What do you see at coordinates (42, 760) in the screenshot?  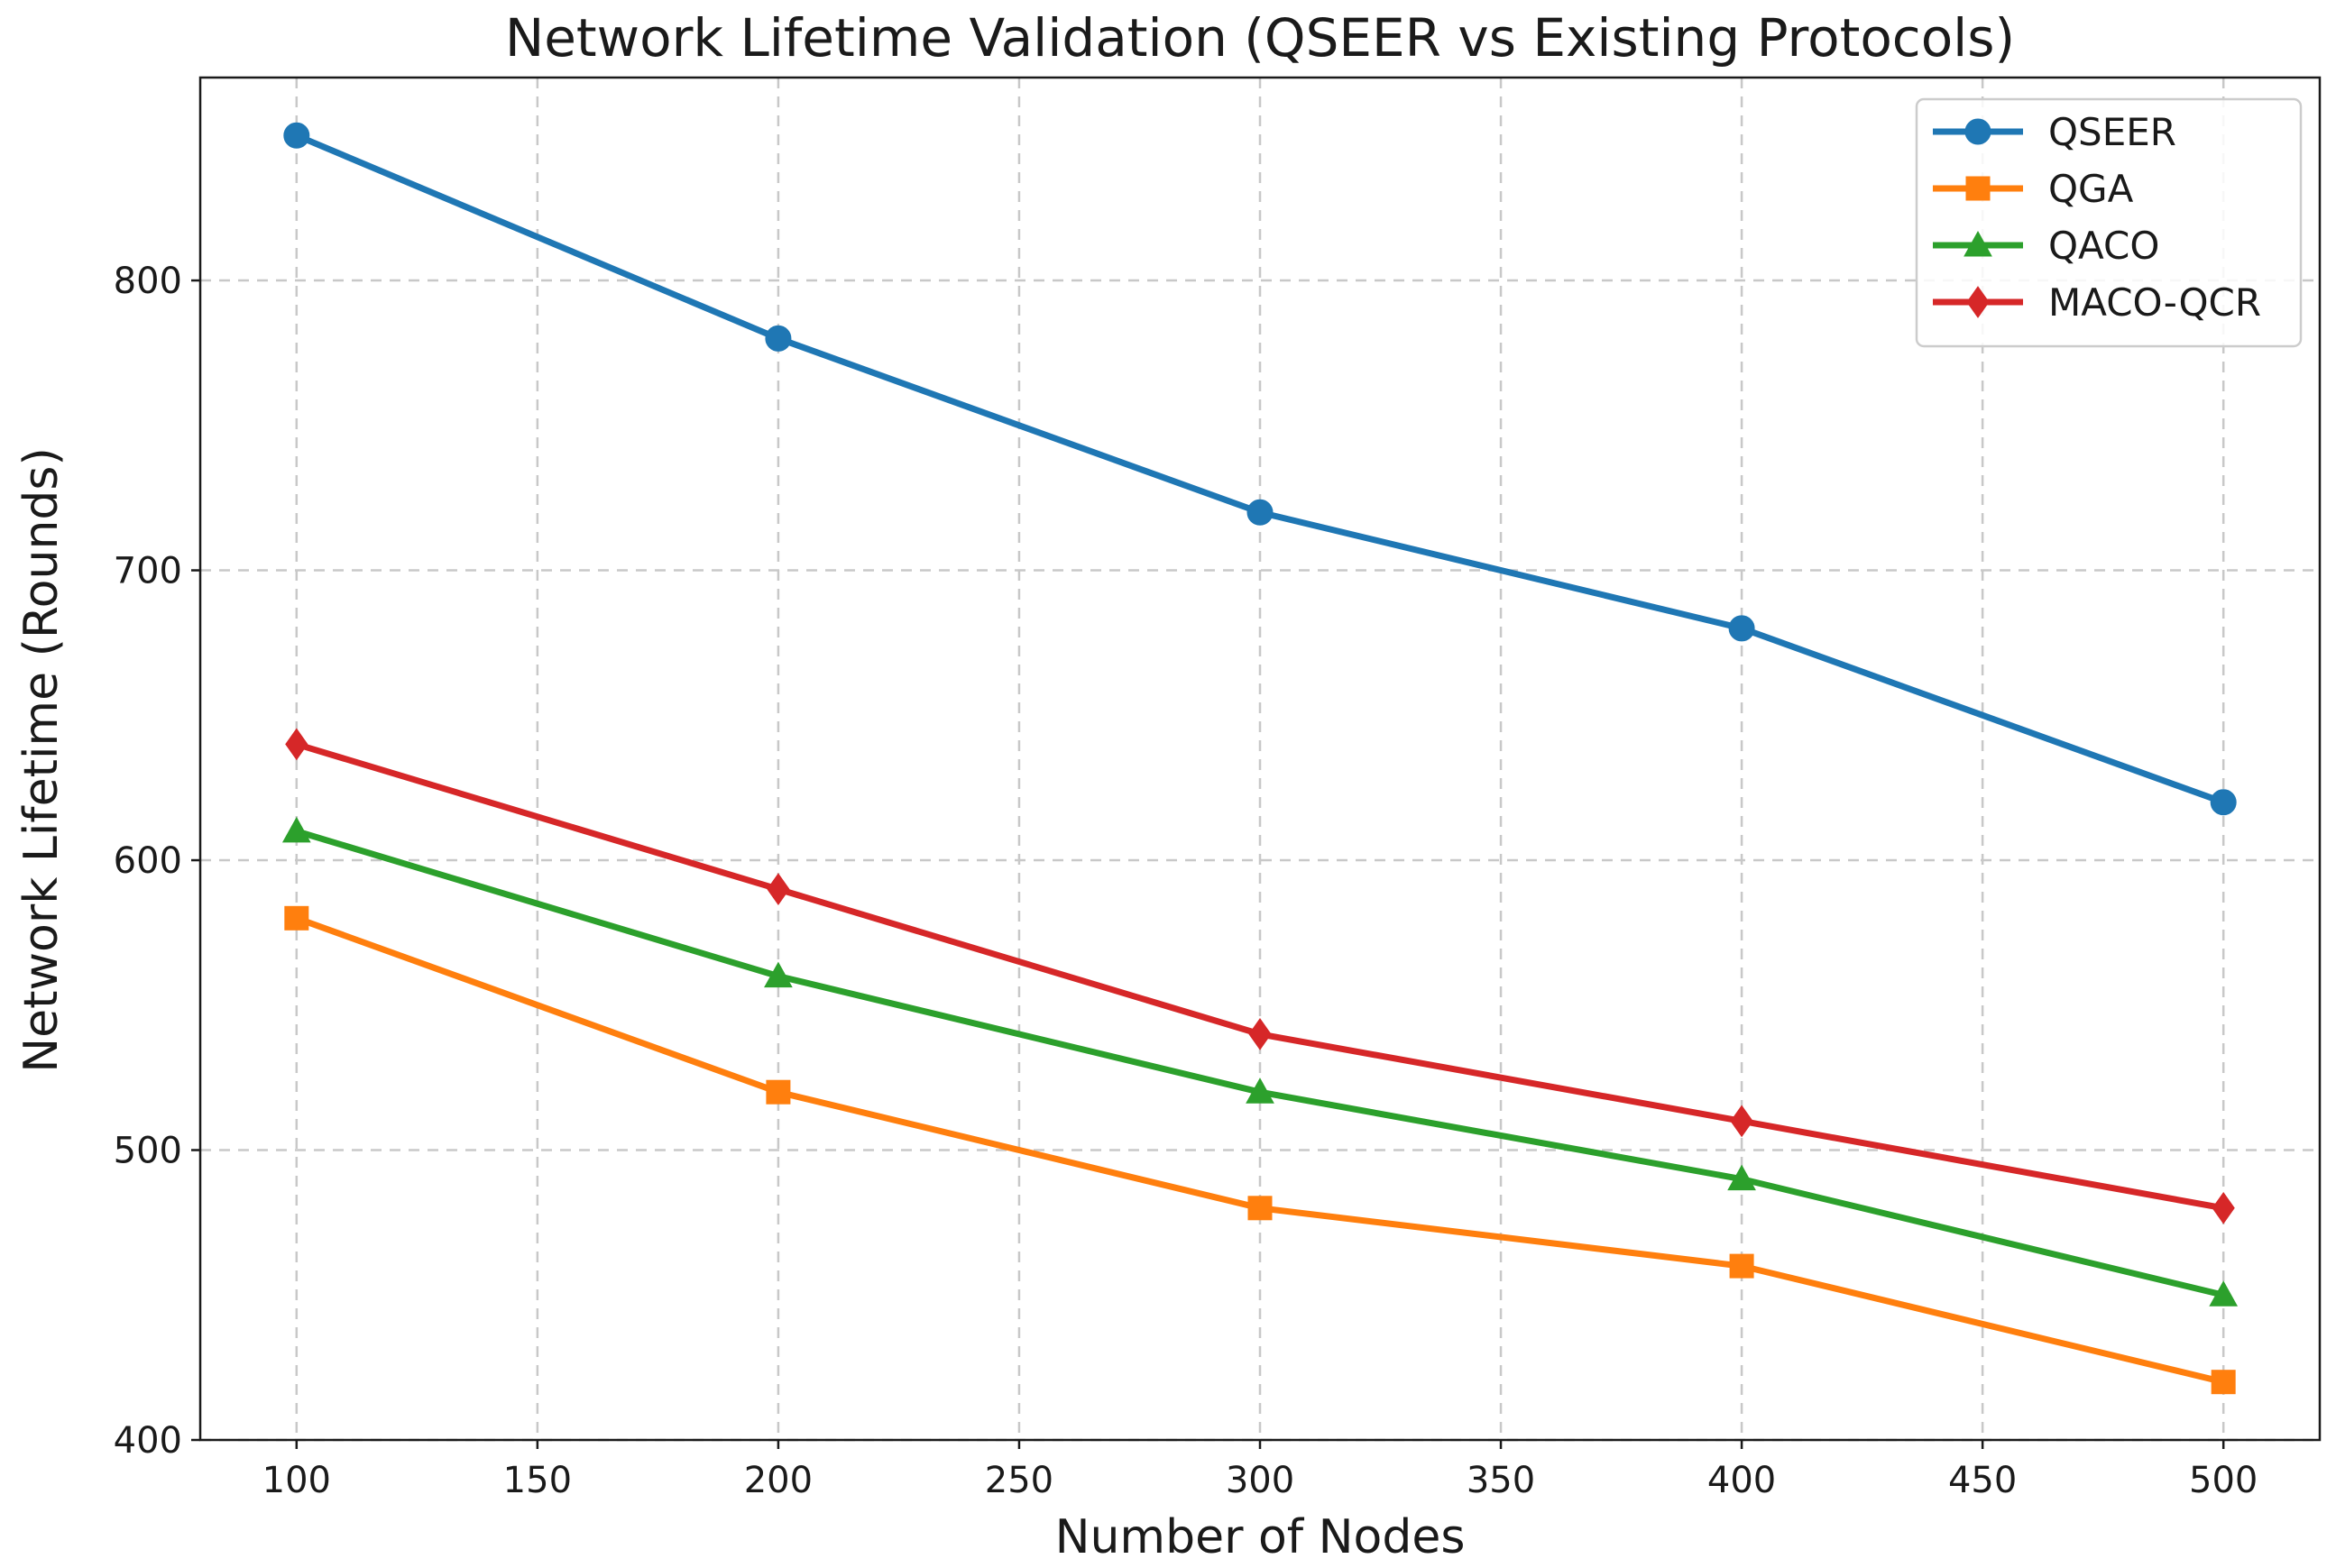 I see `y-axis-label: Network Lifetime (Rounds)` at bounding box center [42, 760].